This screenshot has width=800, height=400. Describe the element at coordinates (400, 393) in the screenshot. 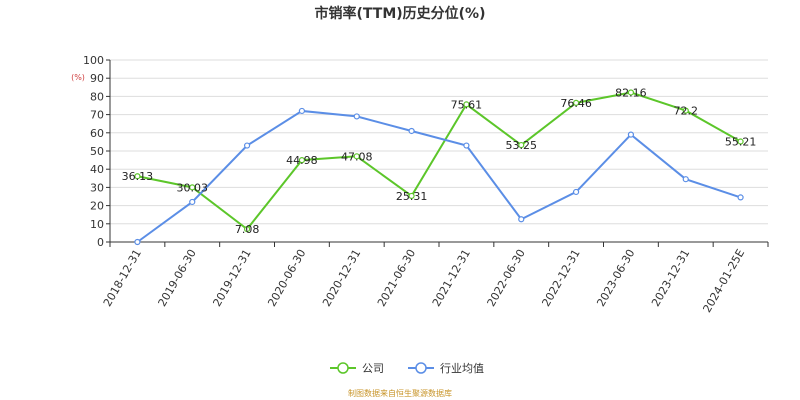

I see `source-note: 制图数据来自恒生聚源数据库` at that location.